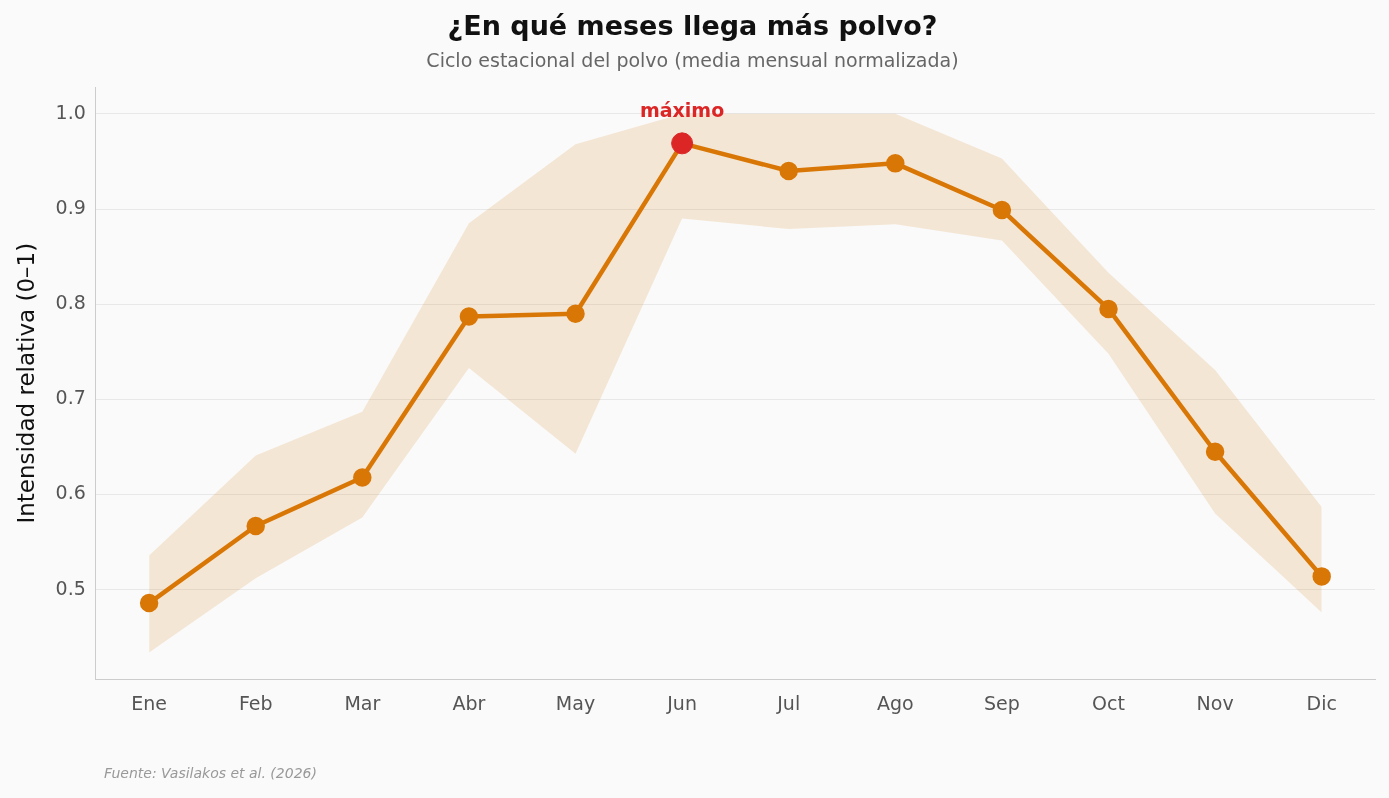 The image size is (1389, 798). What do you see at coordinates (1215, 702) in the screenshot?
I see `x-tick-label: Nov` at bounding box center [1215, 702].